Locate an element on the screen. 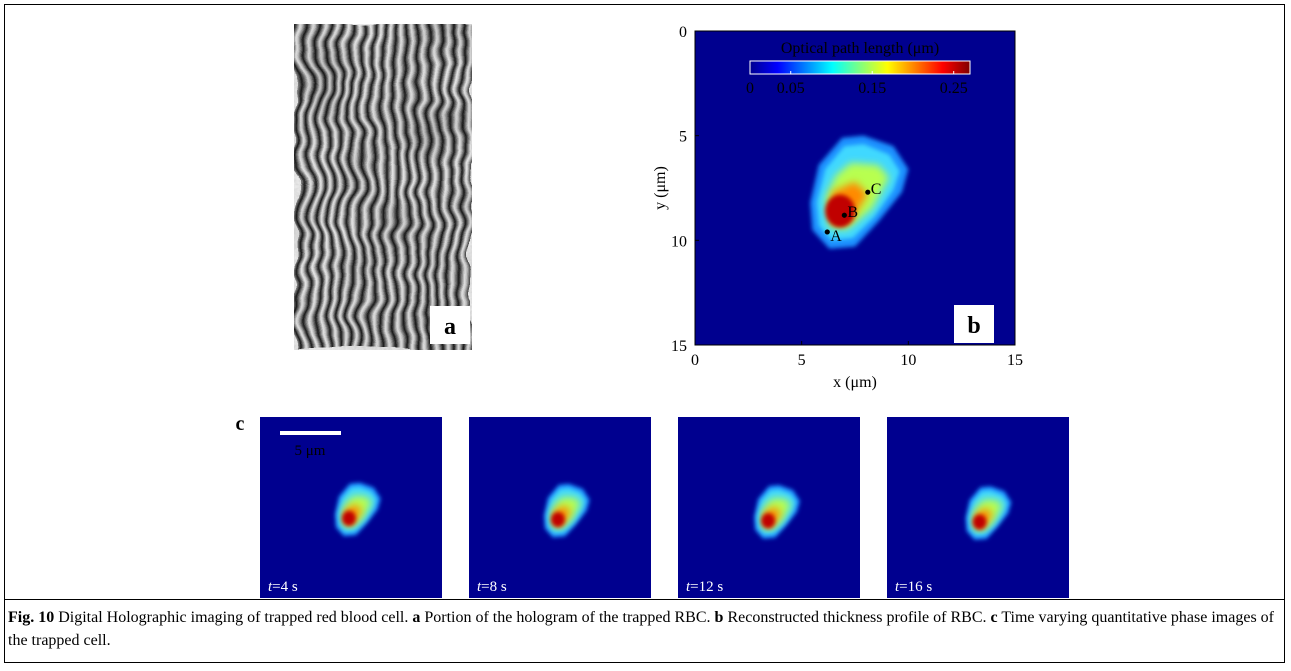 Image resolution: width=1291 pixels, height=671 pixels. time-label: t=4 s is located at coordinates (283, 587).